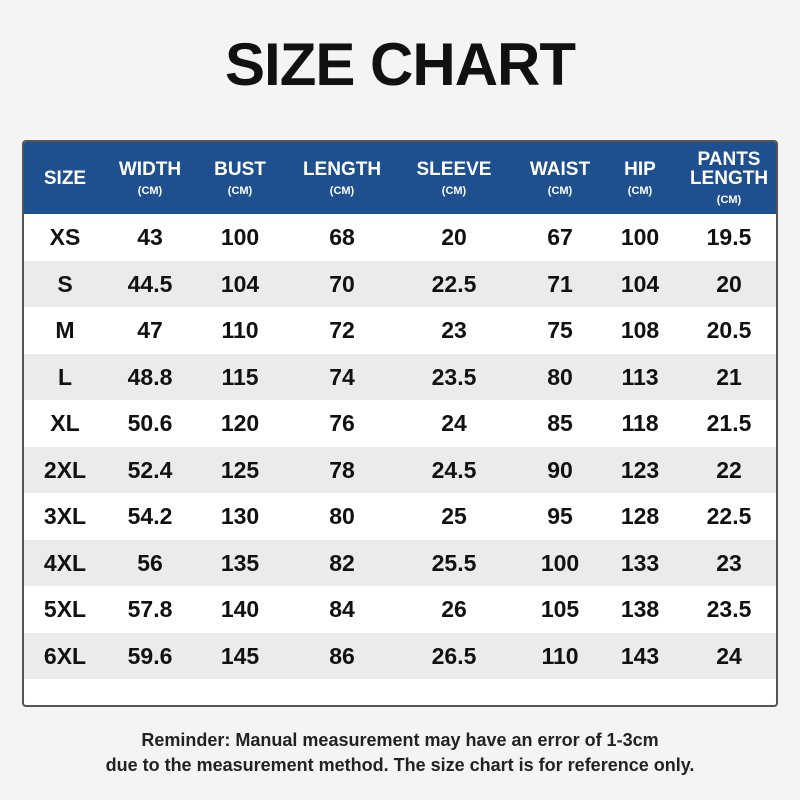 Image resolution: width=800 pixels, height=800 pixels. Describe the element at coordinates (640, 469) in the screenshot. I see `measurement: 123` at that location.